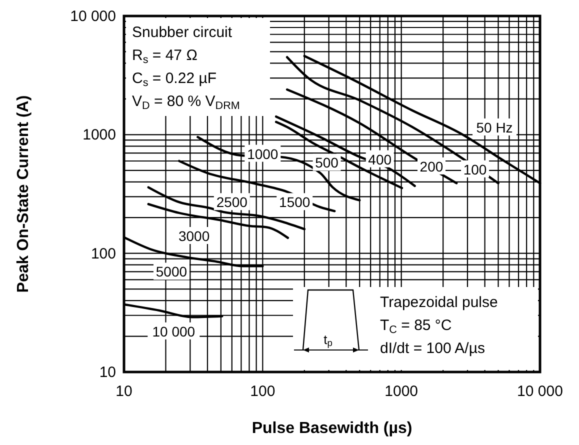  What do you see at coordinates (327, 162) in the screenshot?
I see `annotation: 500` at bounding box center [327, 162].